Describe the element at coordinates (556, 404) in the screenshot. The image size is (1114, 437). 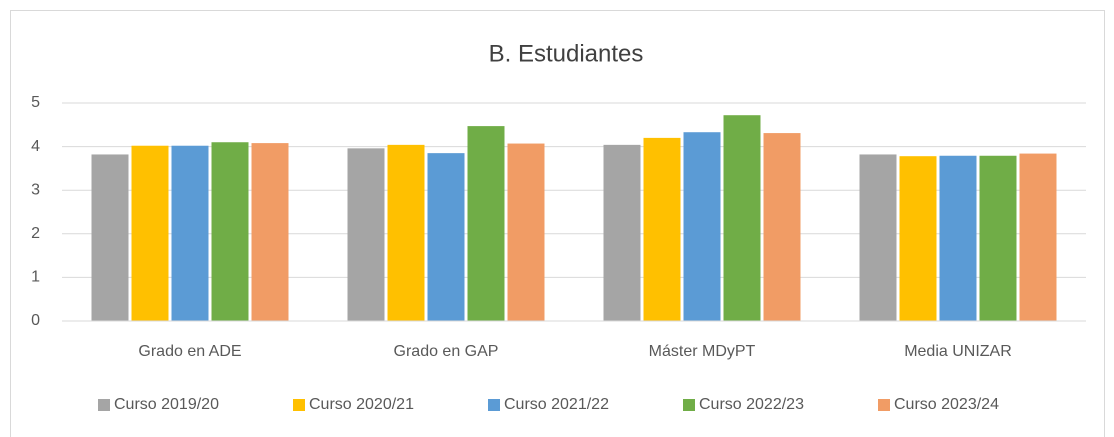
I see `legend-label: Curso 2021/22` at that location.